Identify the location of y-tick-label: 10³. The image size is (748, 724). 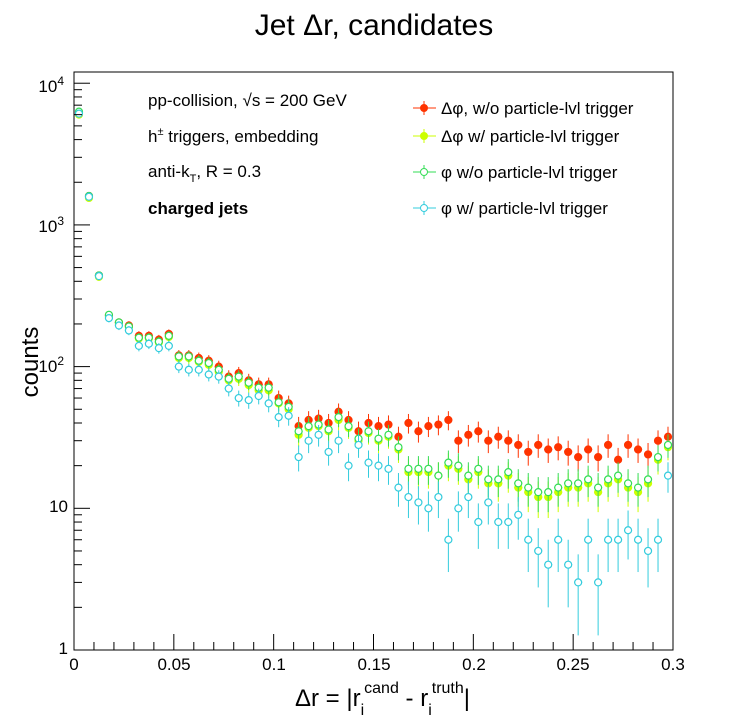
(51, 225).